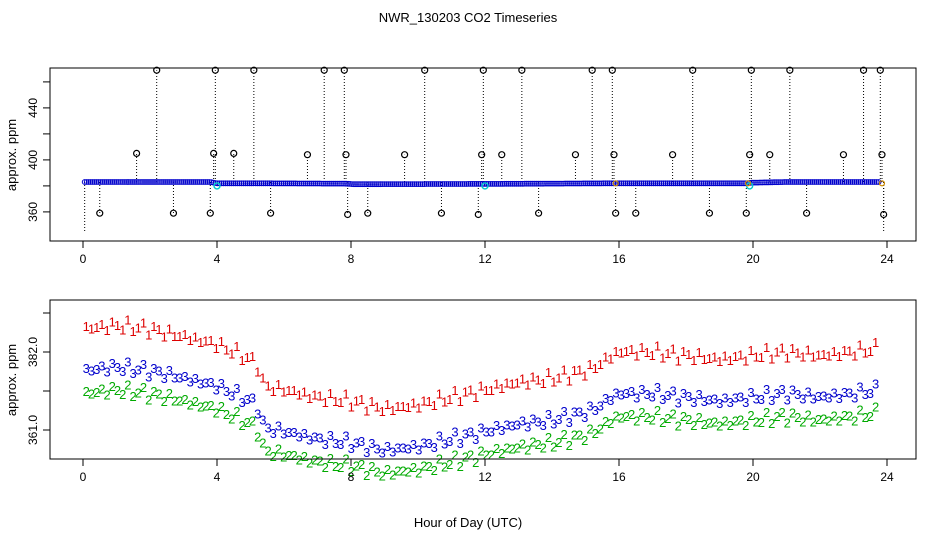 Image resolution: width=936 pixels, height=540 pixels. I want to click on cyan-point, so click(485, 186).